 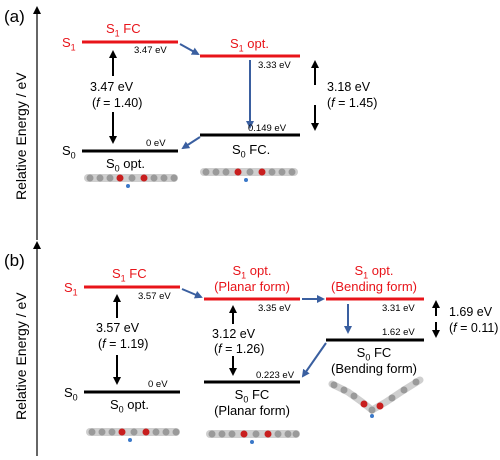 I want to click on molecule-b-s0planar, so click(x=253, y=437).